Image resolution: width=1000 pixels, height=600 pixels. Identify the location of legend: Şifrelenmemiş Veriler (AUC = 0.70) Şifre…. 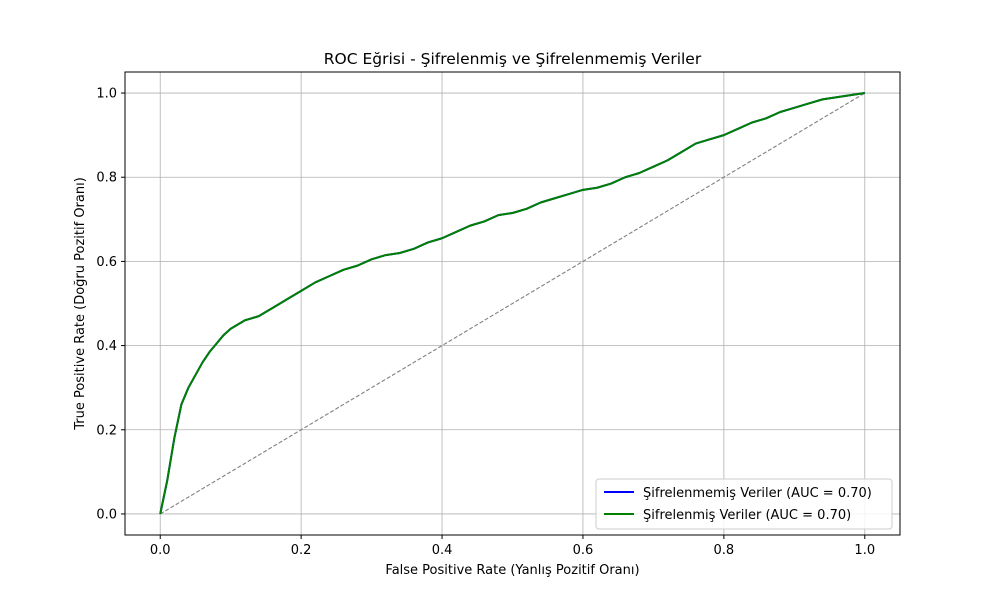
(744, 504).